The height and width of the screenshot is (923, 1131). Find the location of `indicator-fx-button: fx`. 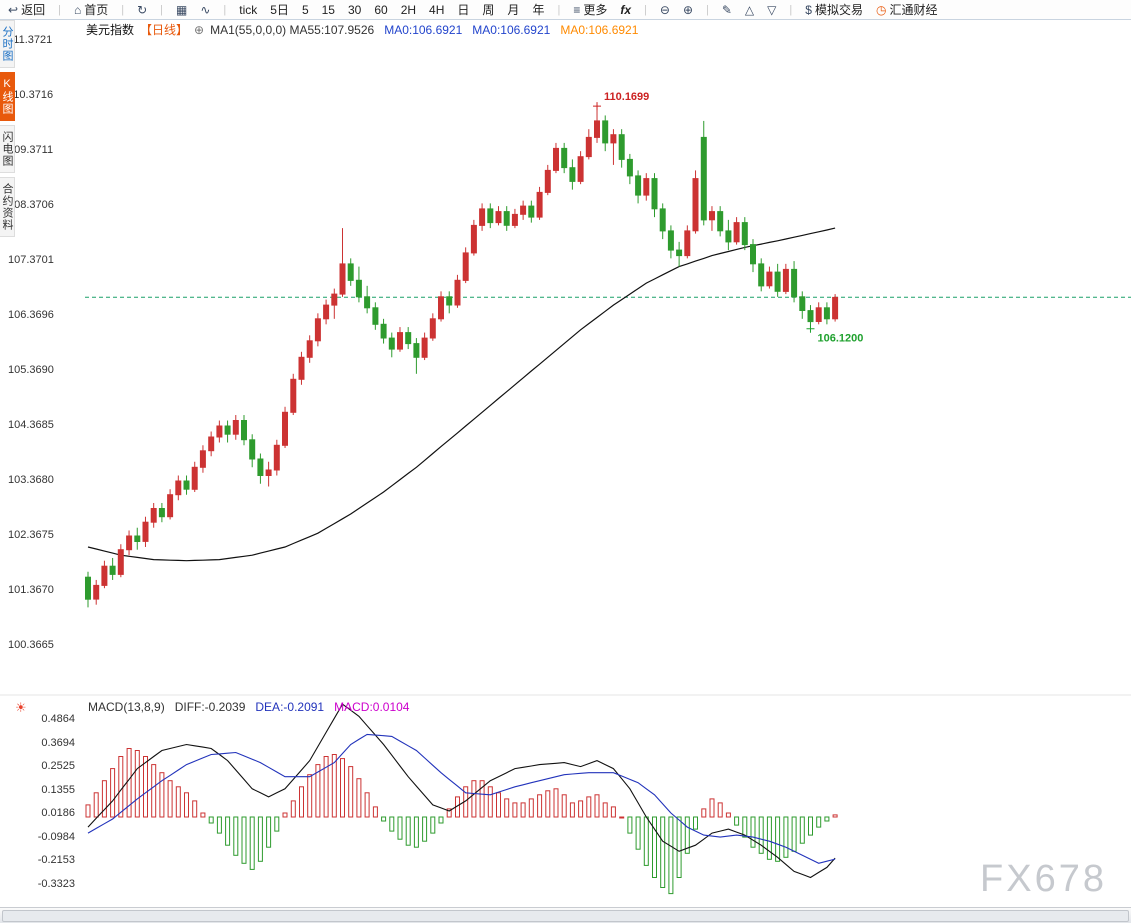

indicator-fx-button: fx is located at coordinates (625, 10).